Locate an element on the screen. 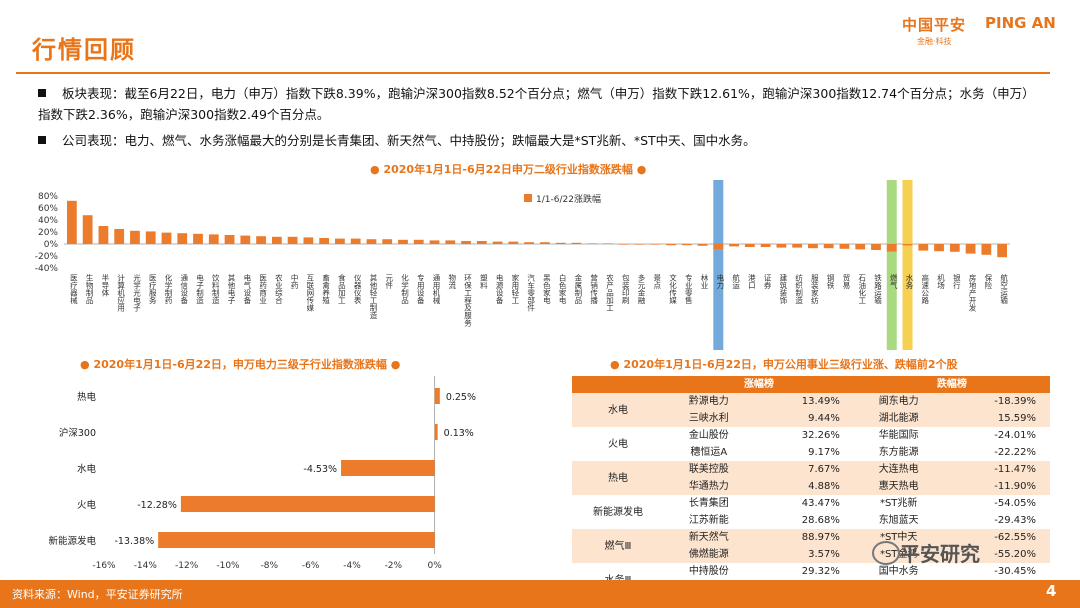 The width and height of the screenshot is (1080, 608). loser-name: *ST兆新 is located at coordinates (898, 503).